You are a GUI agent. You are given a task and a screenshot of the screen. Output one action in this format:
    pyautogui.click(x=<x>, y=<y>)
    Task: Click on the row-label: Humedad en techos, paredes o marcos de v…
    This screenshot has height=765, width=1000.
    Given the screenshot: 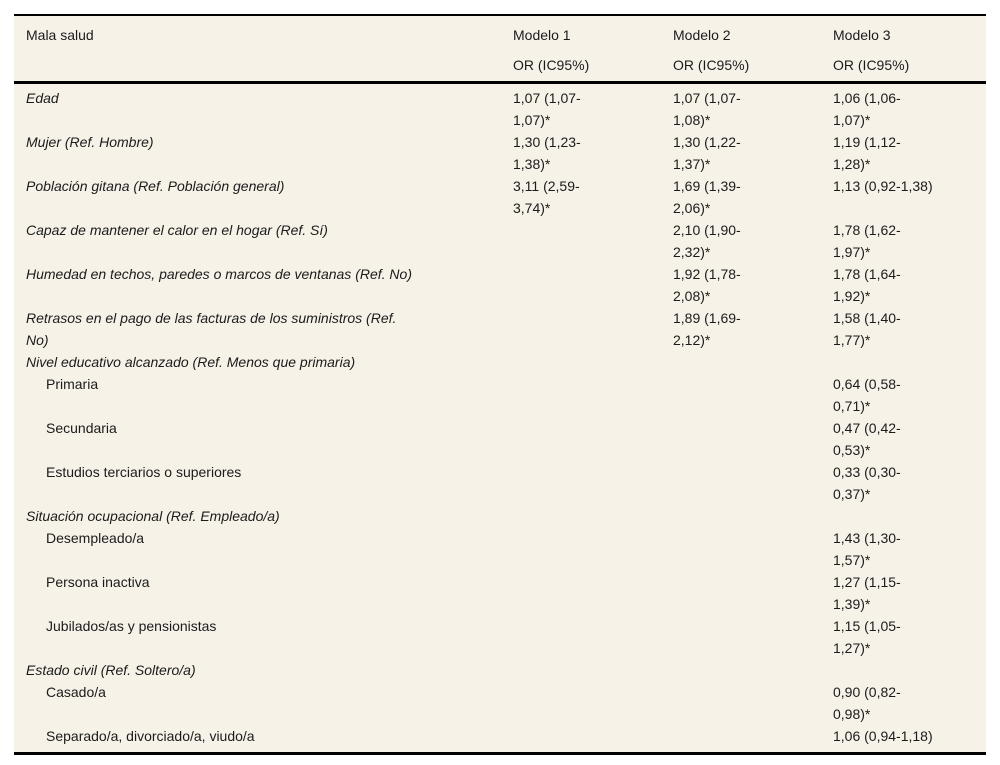 What is the action you would take?
    pyautogui.click(x=219, y=274)
    